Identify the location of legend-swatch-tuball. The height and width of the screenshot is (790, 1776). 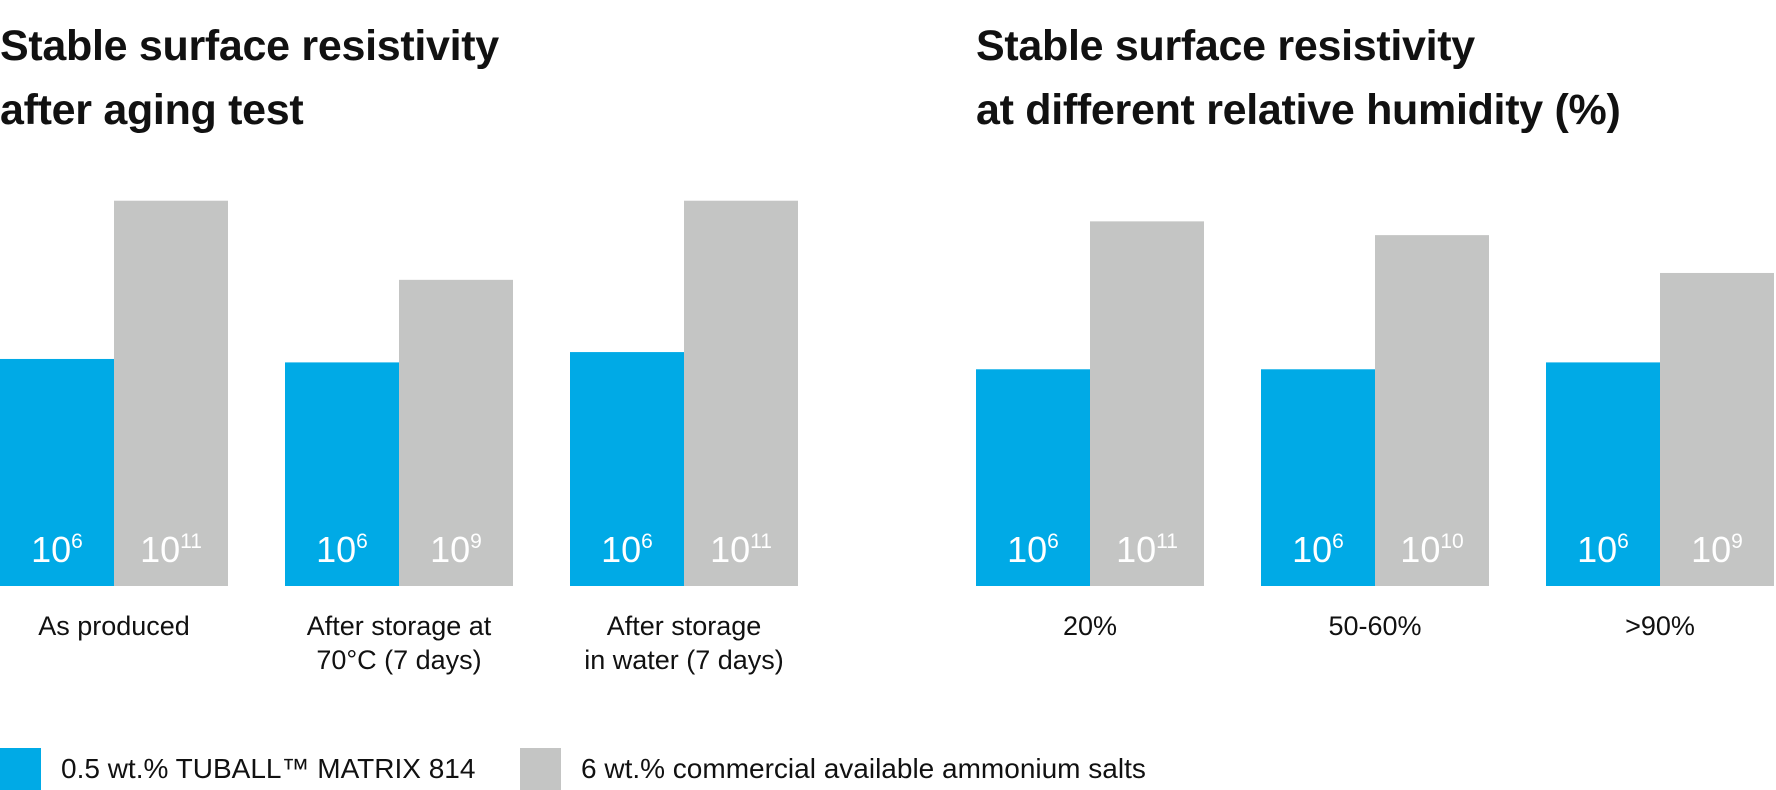
(20, 769).